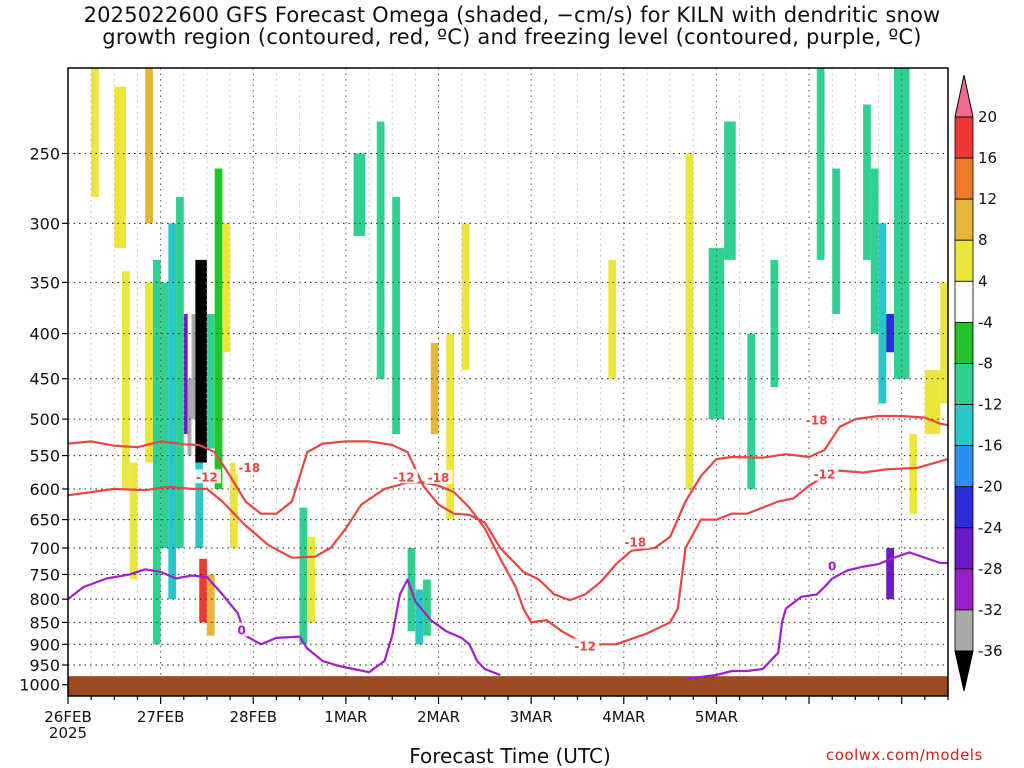  Describe the element at coordinates (987, 199) in the screenshot. I see `colorbar-label: 12` at that location.